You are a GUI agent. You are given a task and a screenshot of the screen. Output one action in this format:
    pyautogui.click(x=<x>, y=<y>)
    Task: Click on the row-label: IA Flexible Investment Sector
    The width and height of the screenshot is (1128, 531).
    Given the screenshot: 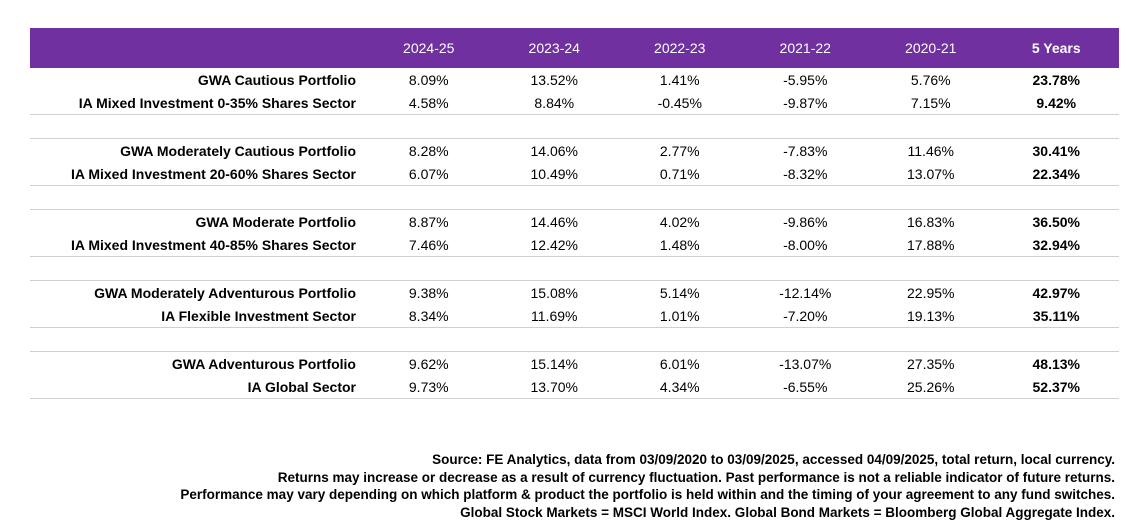 What is the action you would take?
    pyautogui.click(x=198, y=316)
    